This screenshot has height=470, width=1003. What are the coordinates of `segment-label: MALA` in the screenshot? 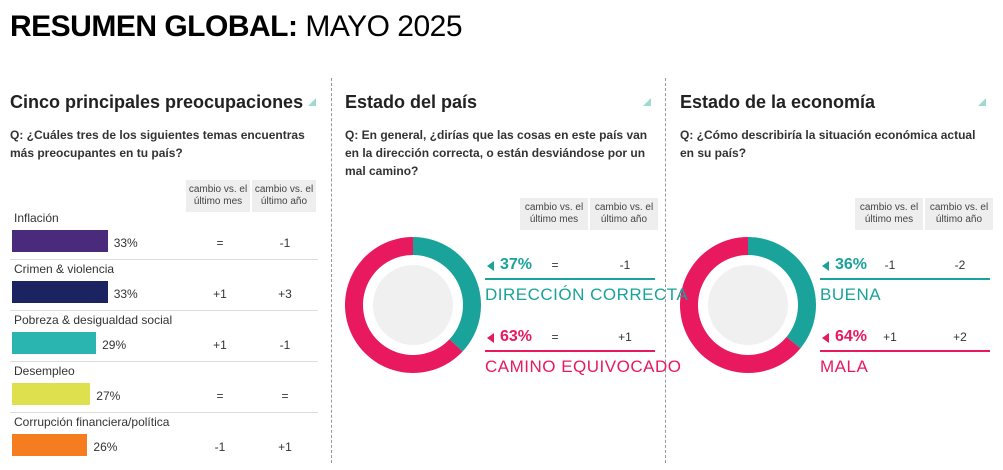 It's located at (844, 366).